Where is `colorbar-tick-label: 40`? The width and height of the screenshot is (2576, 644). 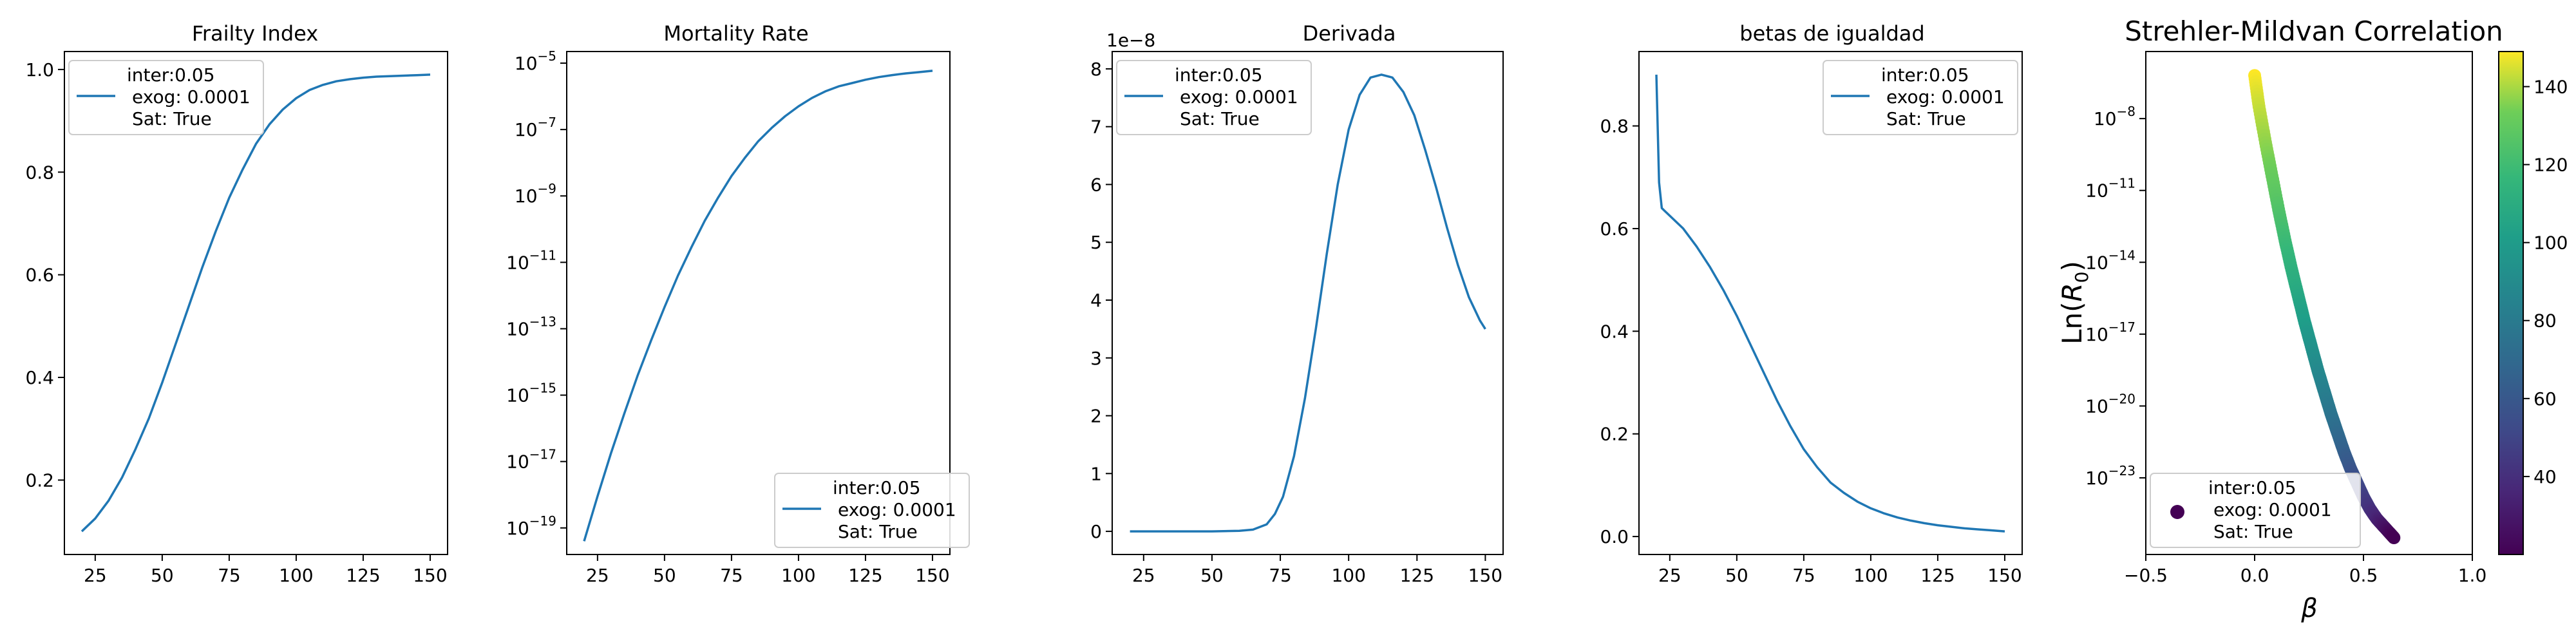 colorbar-tick-label: 40 is located at coordinates (2545, 477).